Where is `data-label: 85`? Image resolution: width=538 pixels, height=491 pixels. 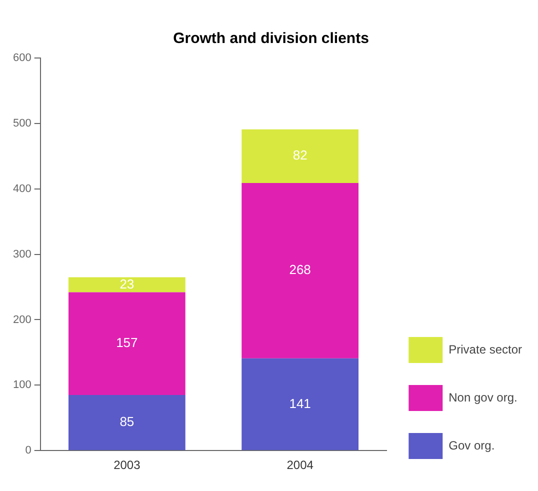 data-label: 85 is located at coordinates (127, 422).